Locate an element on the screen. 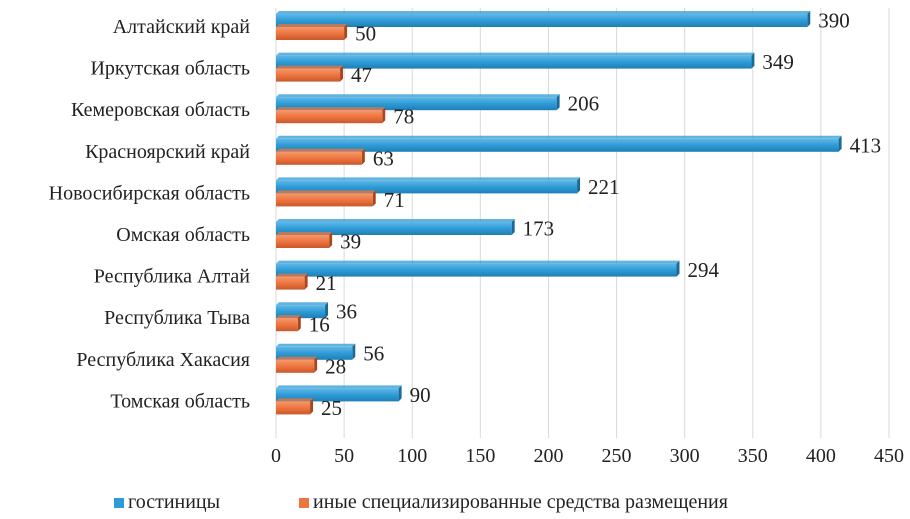 This screenshot has width=910, height=519. data-label-other-accommodation: 78 is located at coordinates (403, 117).